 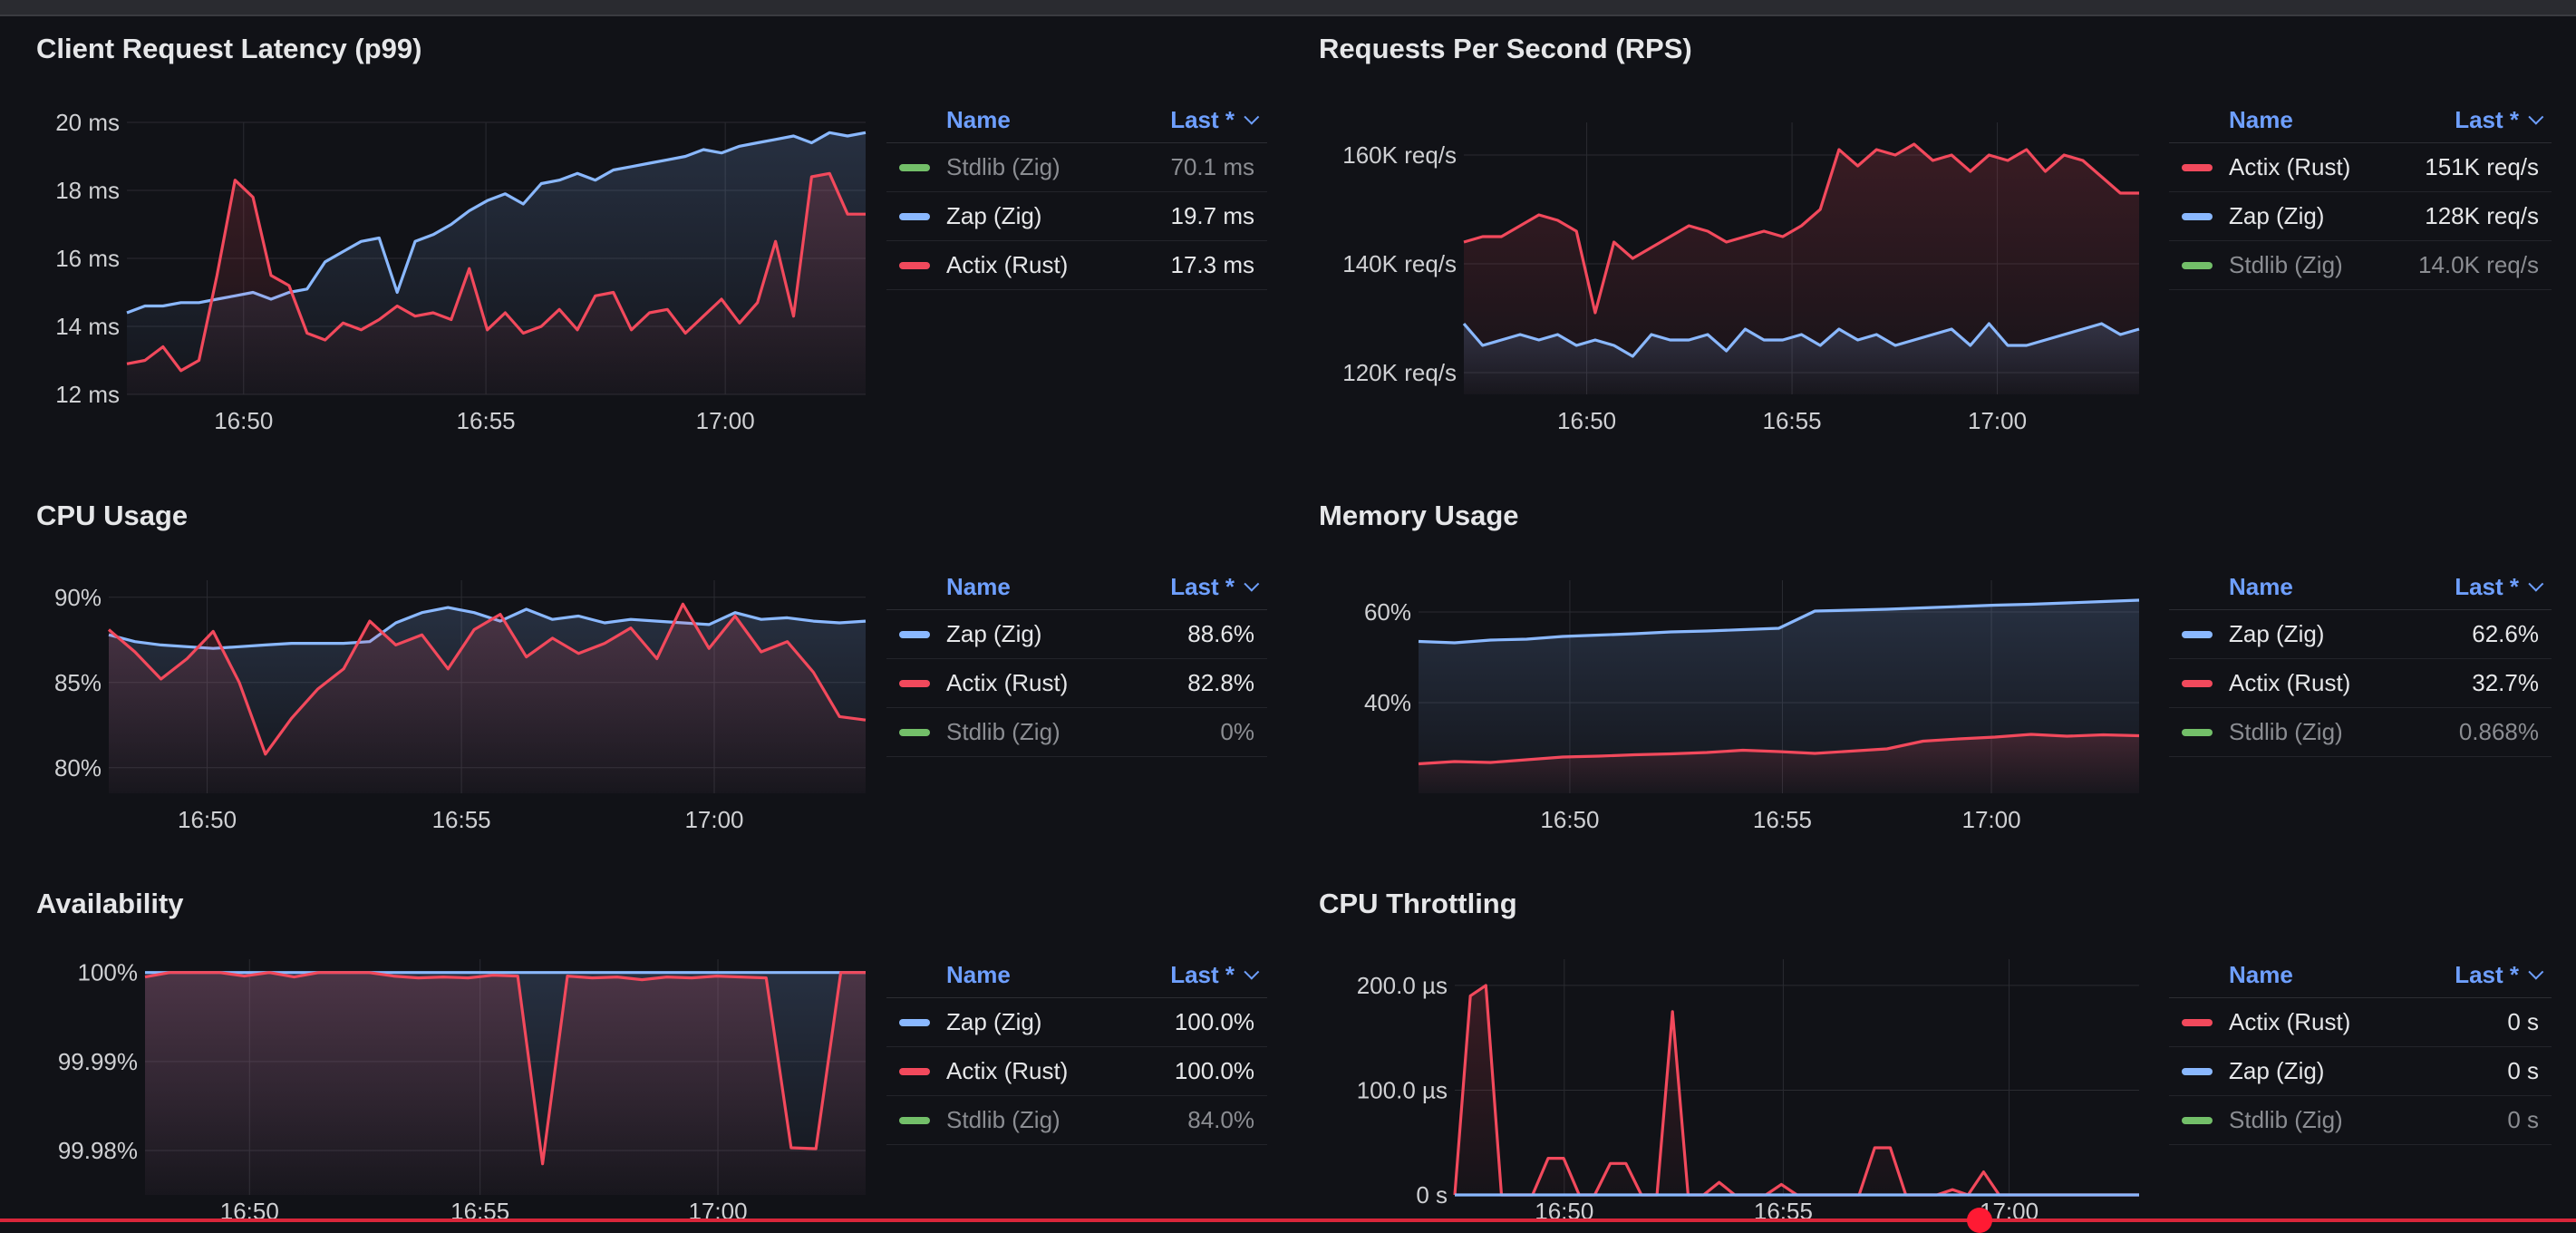 I want to click on legend-series-name: Actix (Rust), so click(x=2290, y=682).